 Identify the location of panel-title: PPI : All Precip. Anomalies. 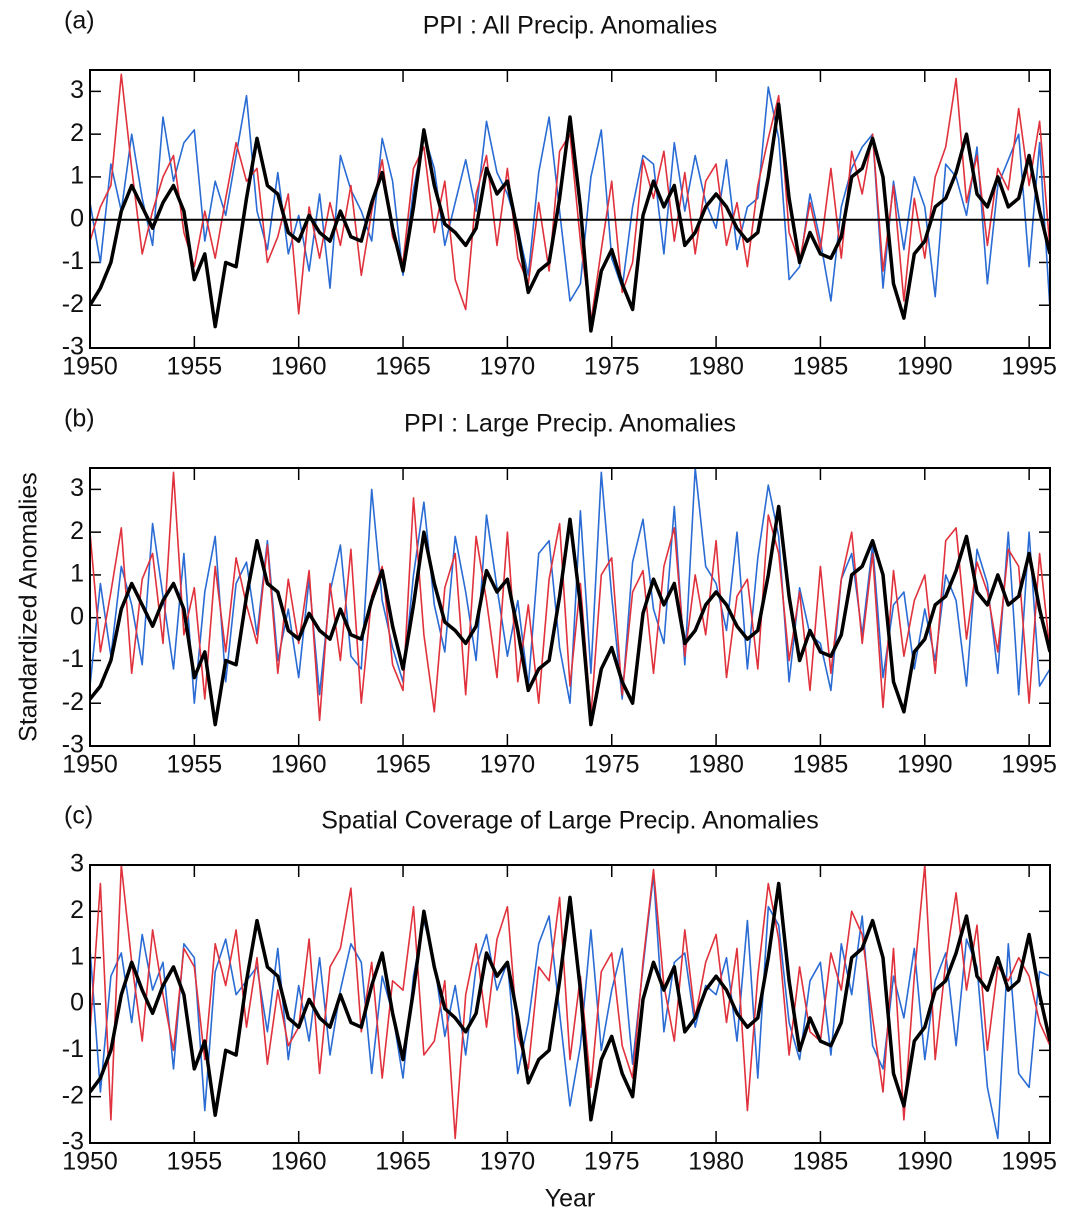
(570, 26).